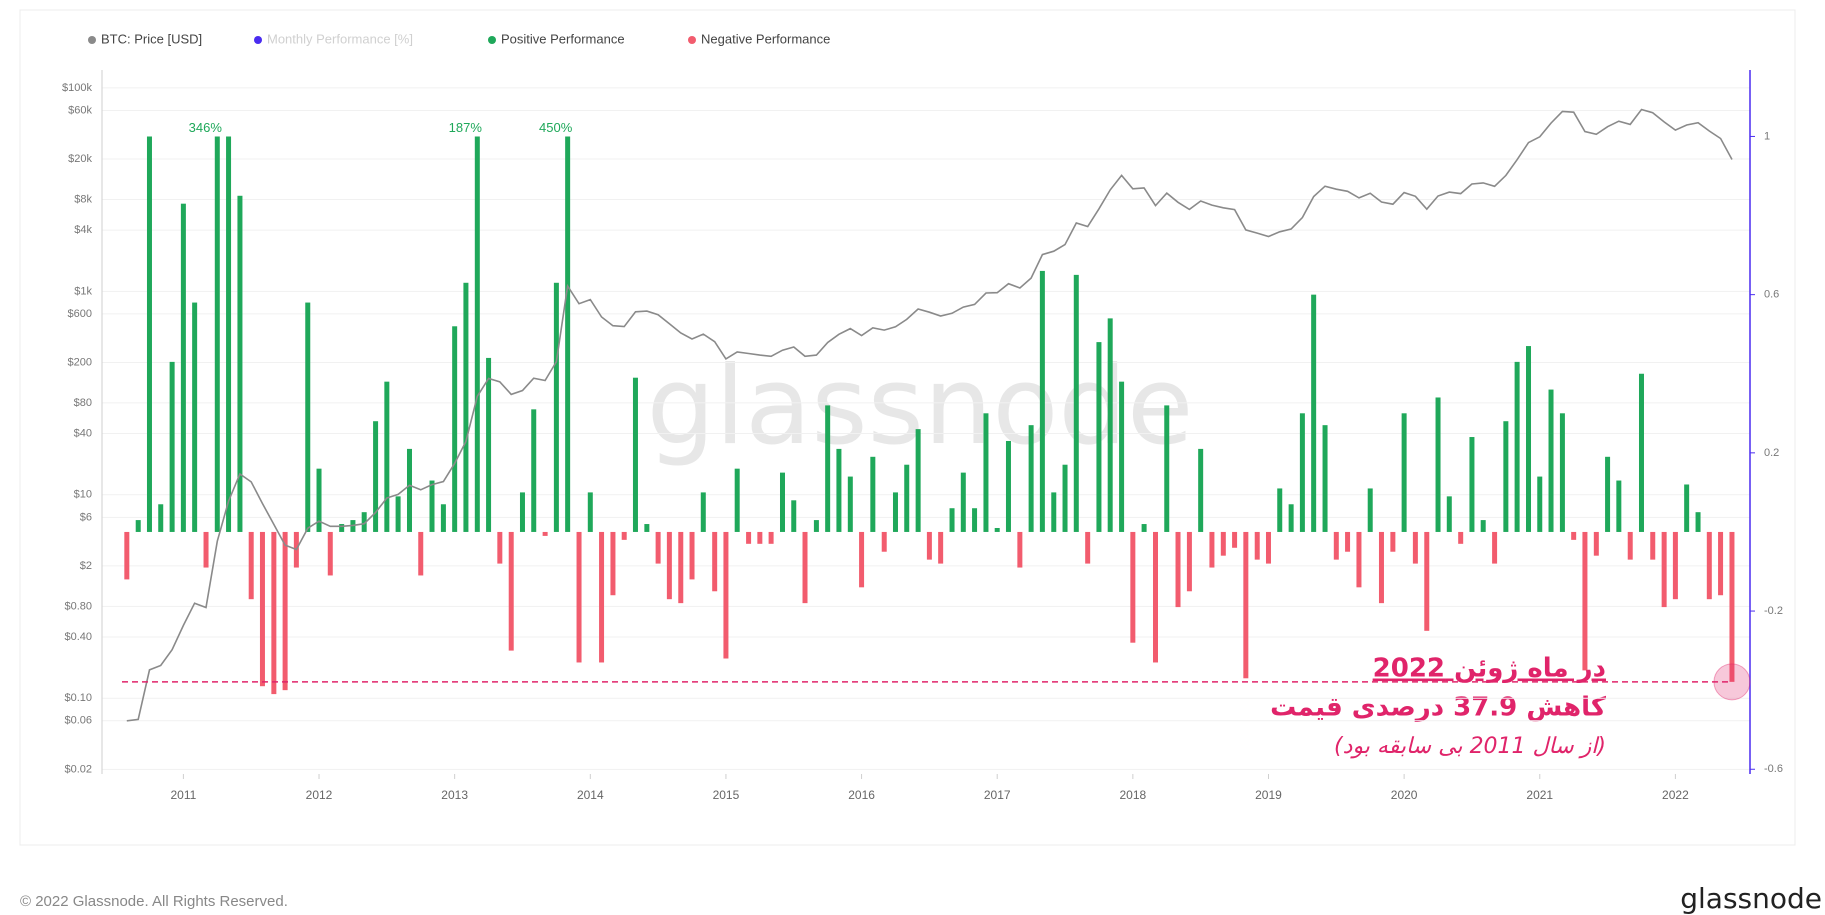 This screenshot has height=915, width=1825. Describe the element at coordinates (78, 698) in the screenshot. I see `y-tick-label: $0.10` at that location.